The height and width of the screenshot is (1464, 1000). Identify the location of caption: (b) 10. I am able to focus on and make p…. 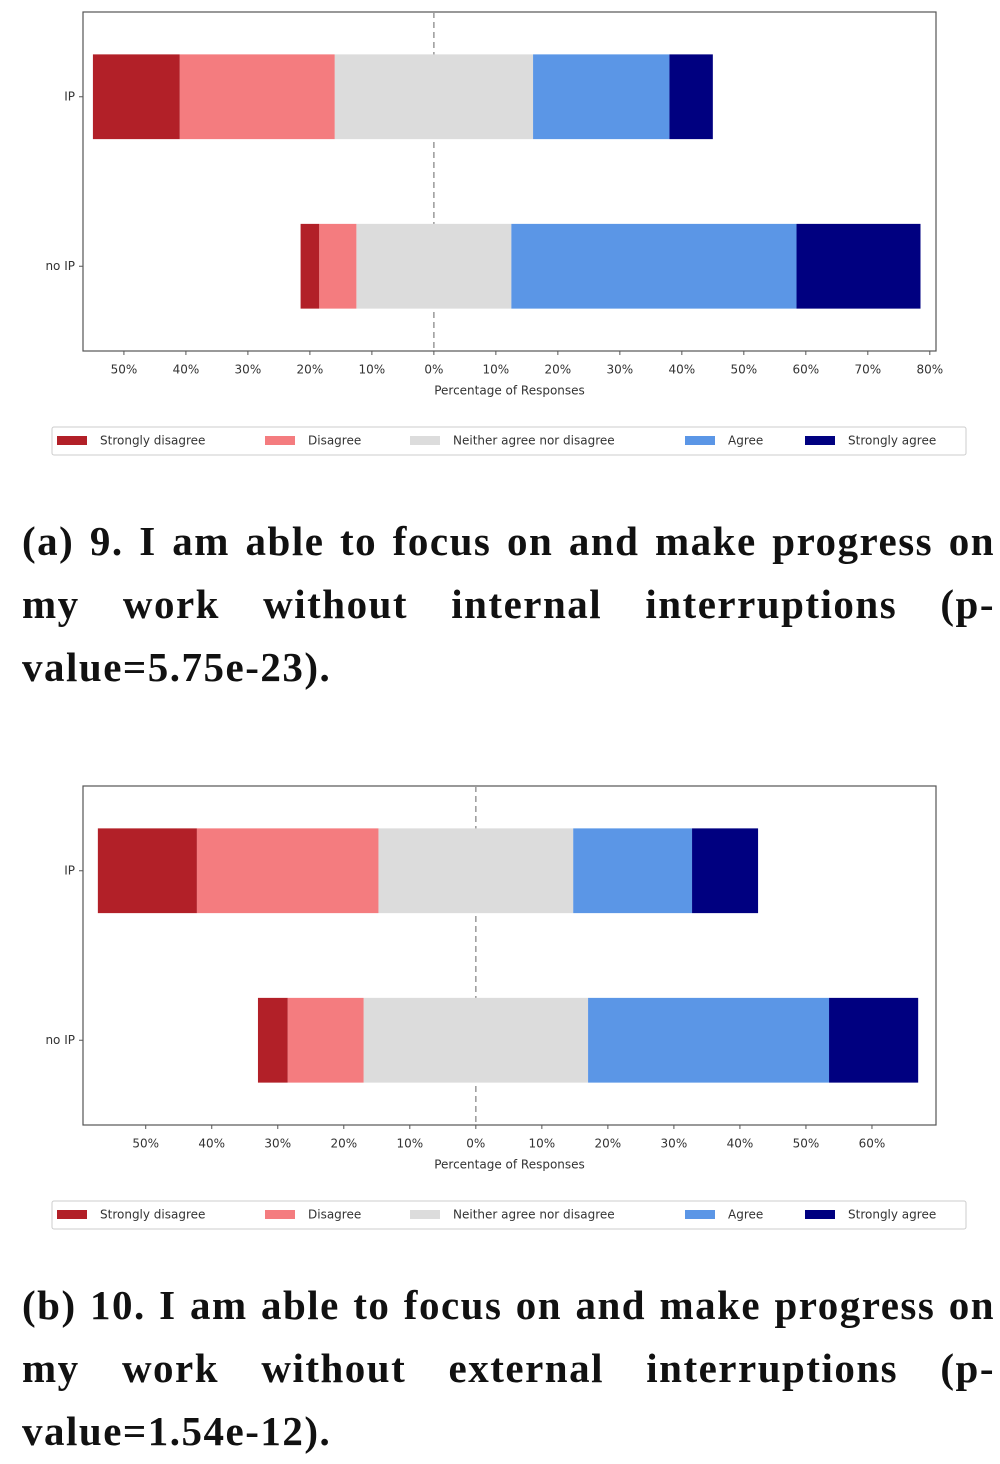
(508, 1368).